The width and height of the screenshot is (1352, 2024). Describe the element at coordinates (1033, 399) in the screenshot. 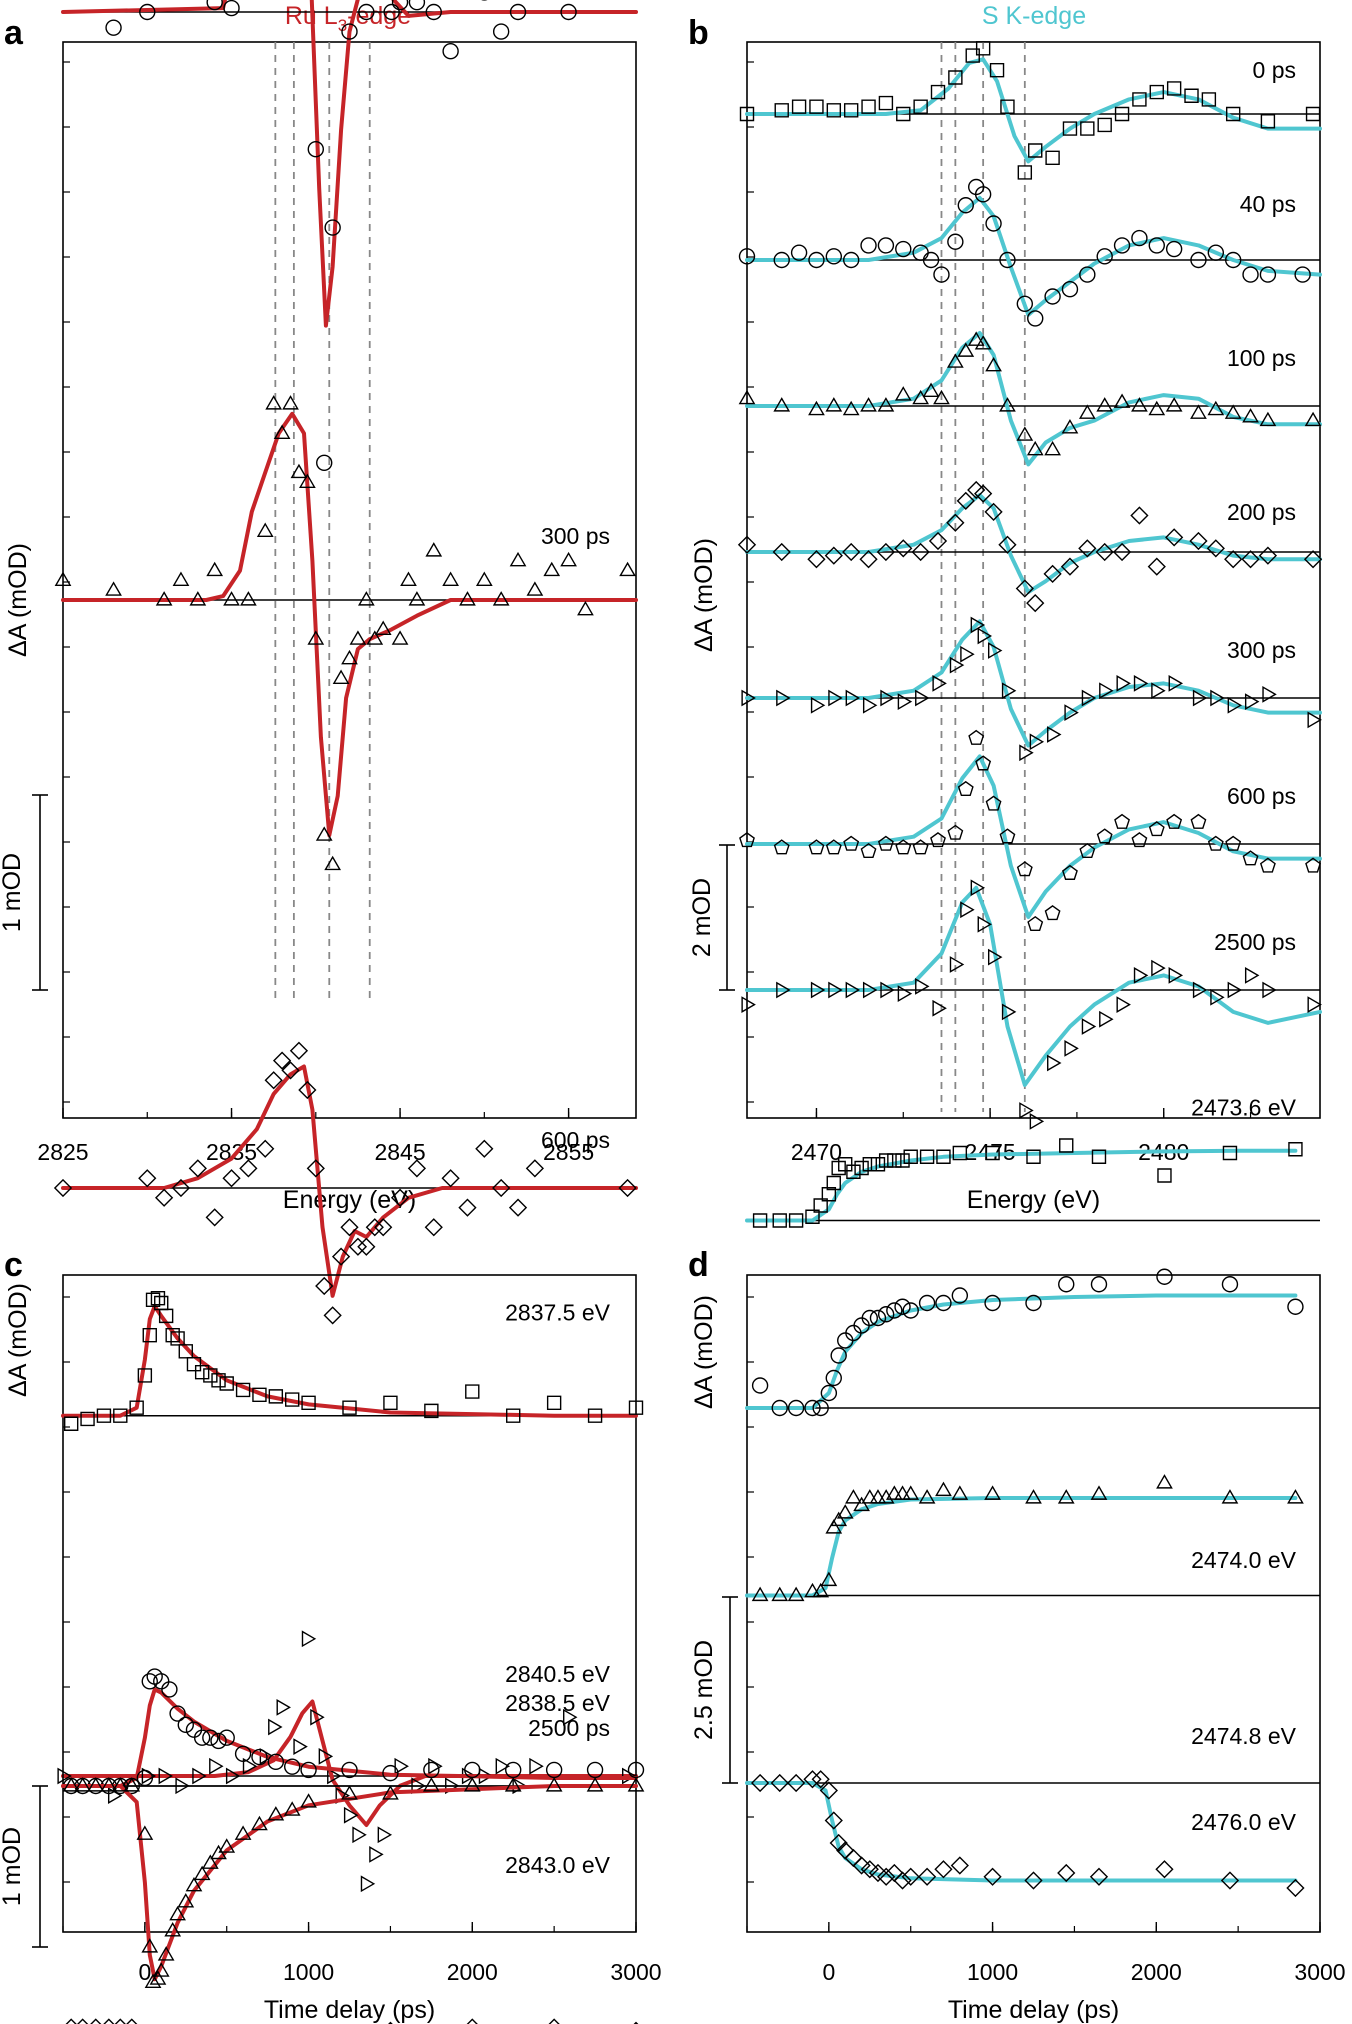

I see `panel-b-fit-line` at that location.